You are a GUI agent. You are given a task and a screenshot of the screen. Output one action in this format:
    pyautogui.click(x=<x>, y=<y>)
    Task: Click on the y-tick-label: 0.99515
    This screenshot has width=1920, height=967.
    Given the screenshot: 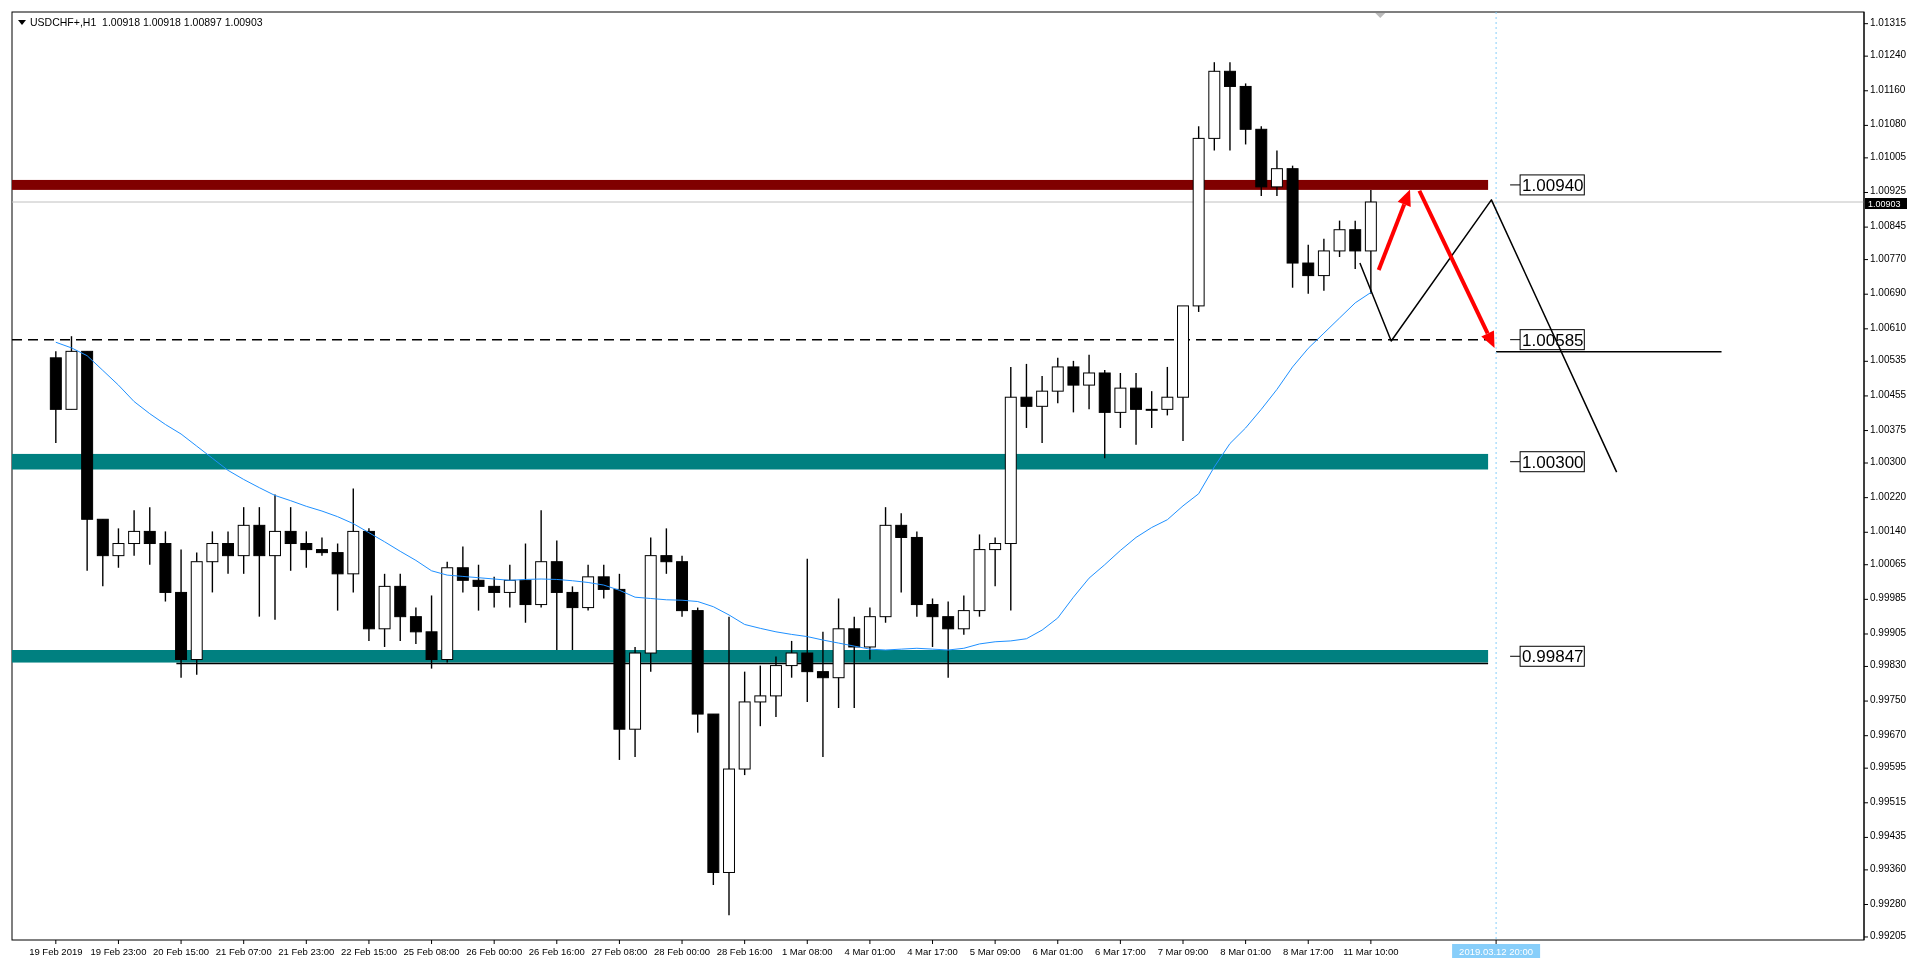 What is the action you would take?
    pyautogui.click(x=1888, y=801)
    